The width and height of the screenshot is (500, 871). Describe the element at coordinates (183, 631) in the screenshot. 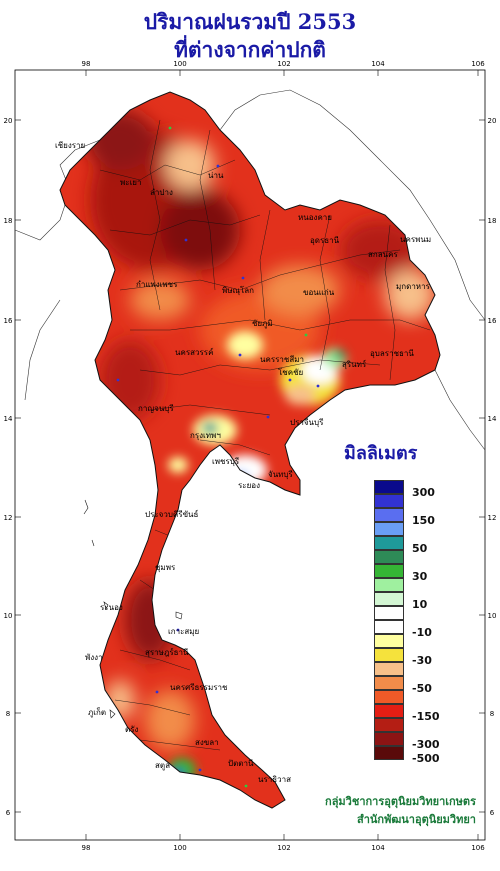

I see `place-label: เกาะสมุย` at that location.